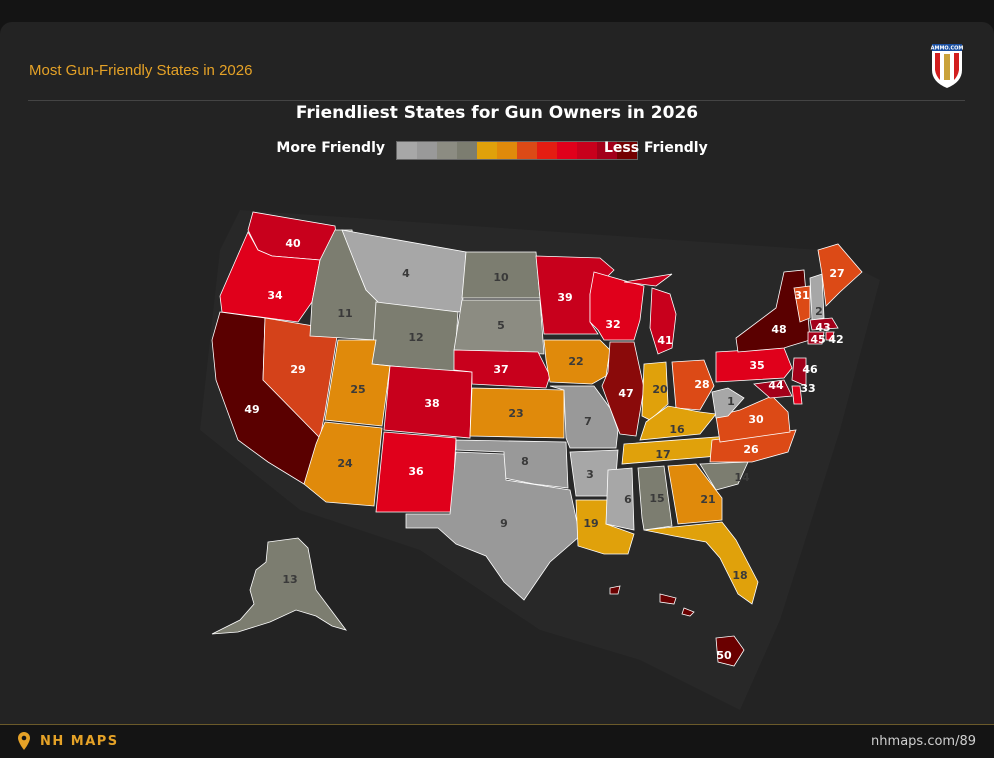  Describe the element at coordinates (428, 402) in the screenshot. I see `state-co` at that location.